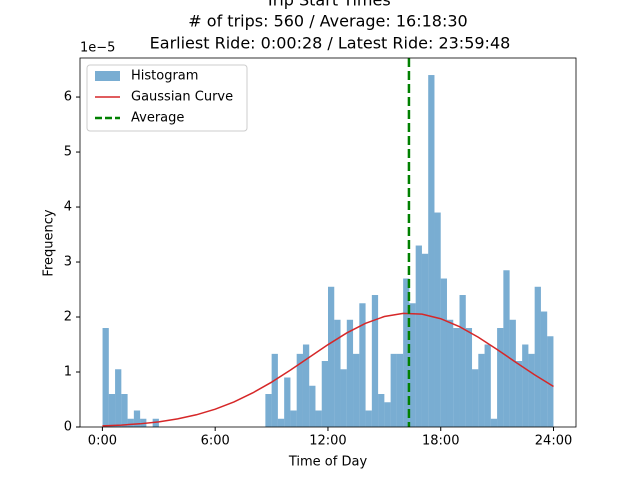 The image size is (640, 480). Describe the element at coordinates (68, 372) in the screenshot. I see `y-tick-label: 1` at that location.